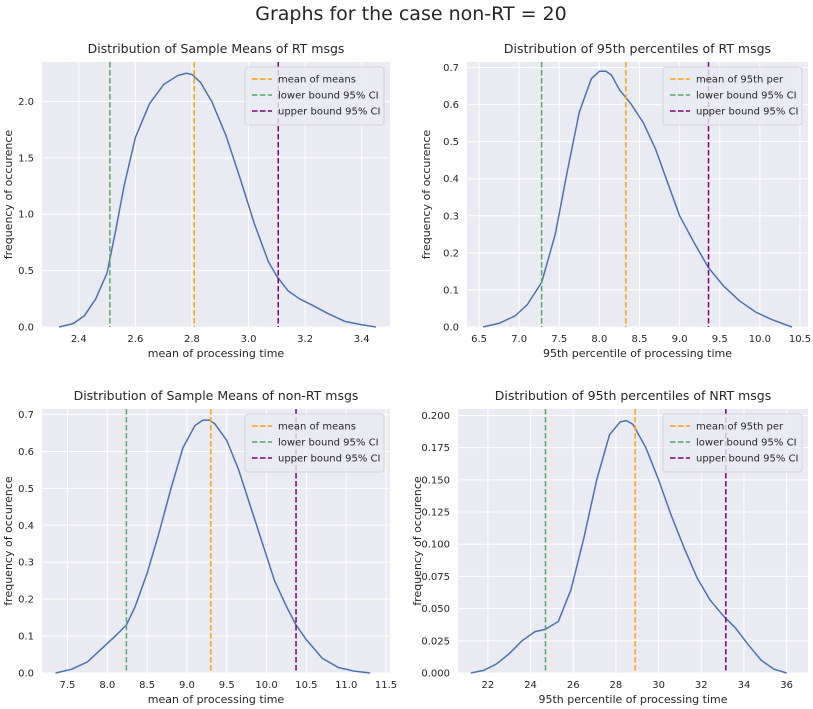 The height and width of the screenshot is (709, 813). What do you see at coordinates (435, 545) in the screenshot?
I see `y-tick-label: 0.100` at bounding box center [435, 545].